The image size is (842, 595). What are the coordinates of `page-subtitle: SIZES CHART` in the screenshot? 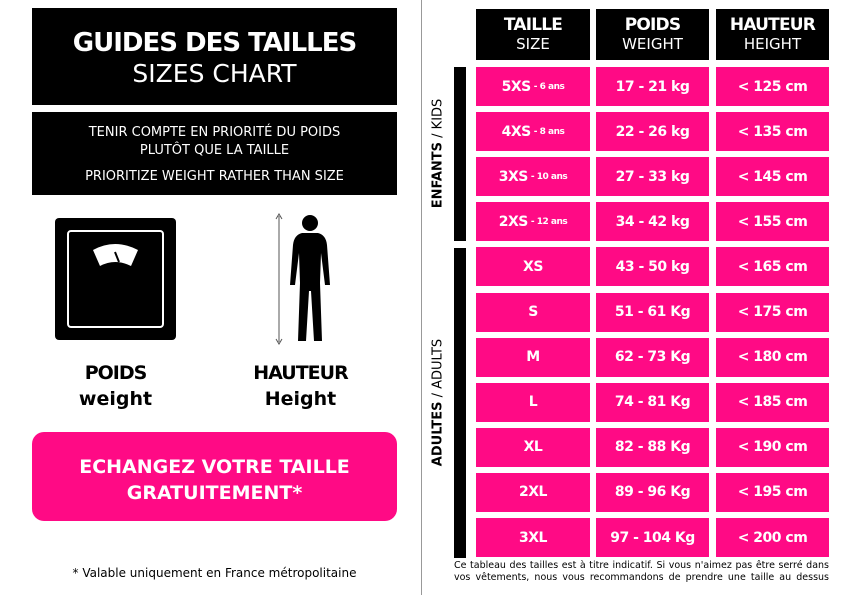 It's located at (214, 73).